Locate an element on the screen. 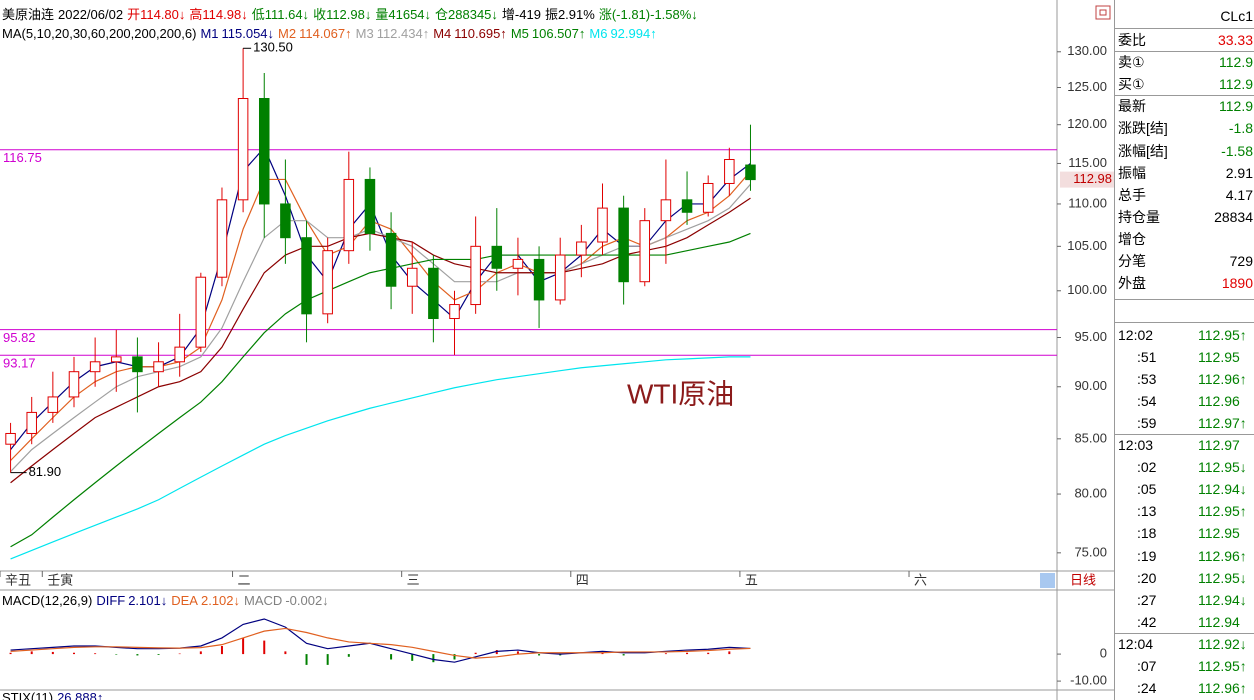 Image resolution: width=1254 pixels, height=700 pixels. tick-time: :24 is located at coordinates (1147, 687).